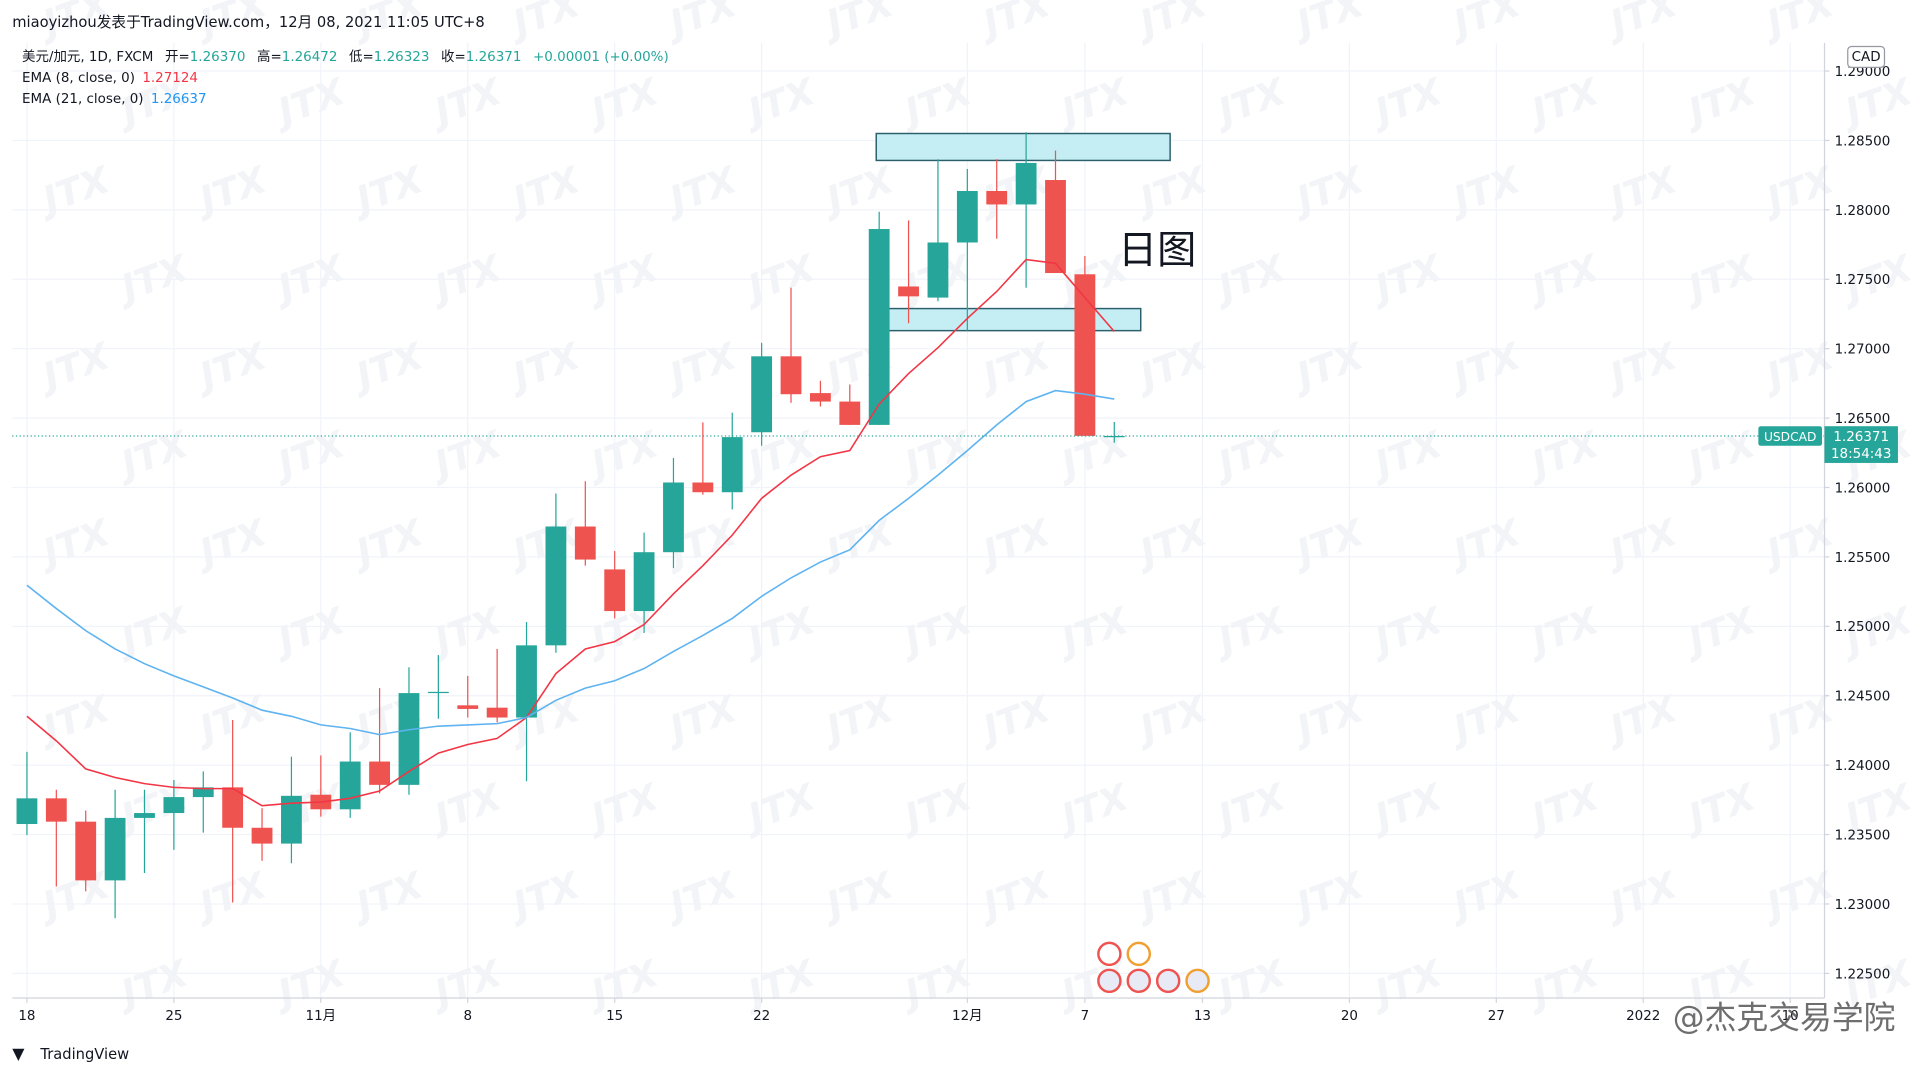 The height and width of the screenshot is (1080, 1920). What do you see at coordinates (1643, 1016) in the screenshot?
I see `x-tick-label: 2022` at bounding box center [1643, 1016].